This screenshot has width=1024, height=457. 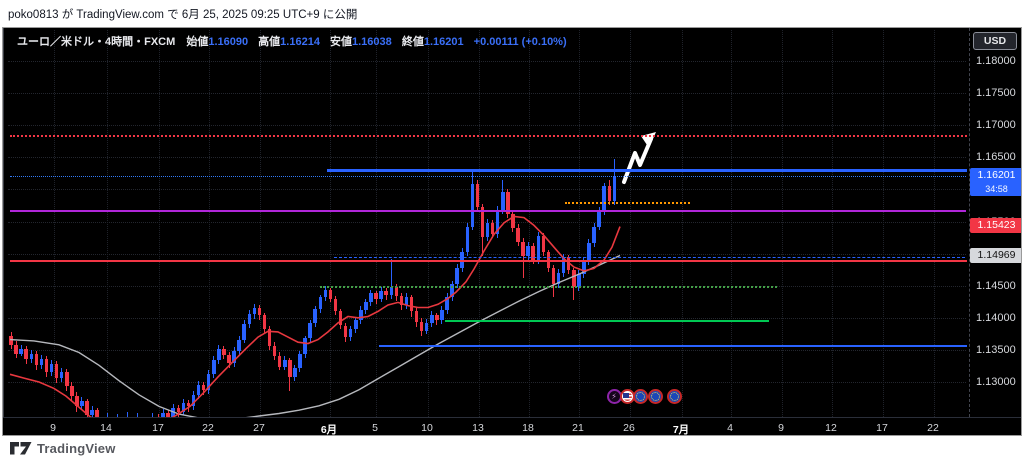 What do you see at coordinates (996, 189) in the screenshot?
I see `bar-countdown: 34:58` at bounding box center [996, 189].